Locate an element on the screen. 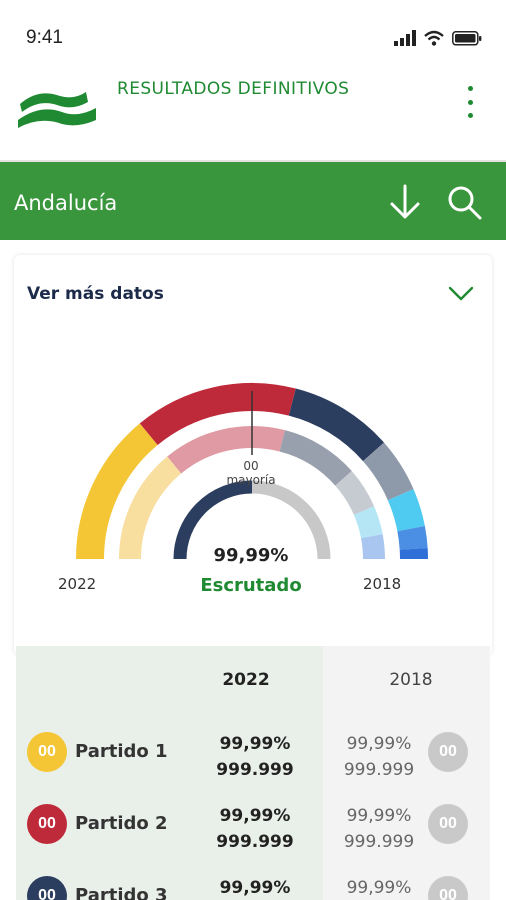  more-vert-icon is located at coordinates (470, 102).